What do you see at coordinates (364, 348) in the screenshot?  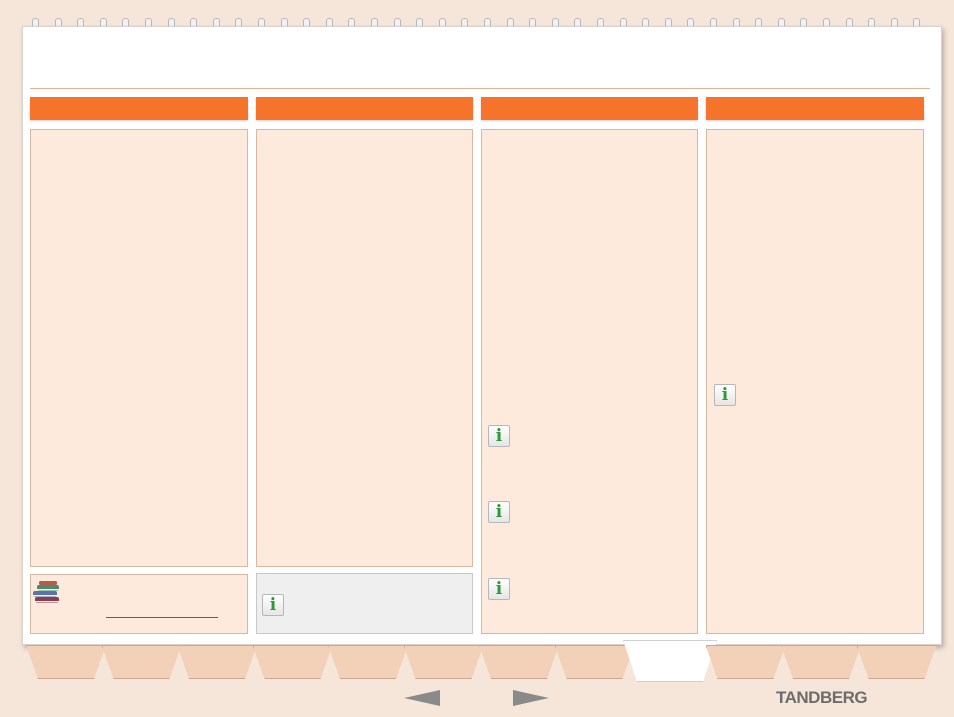 I see `column-2-panel` at bounding box center [364, 348].